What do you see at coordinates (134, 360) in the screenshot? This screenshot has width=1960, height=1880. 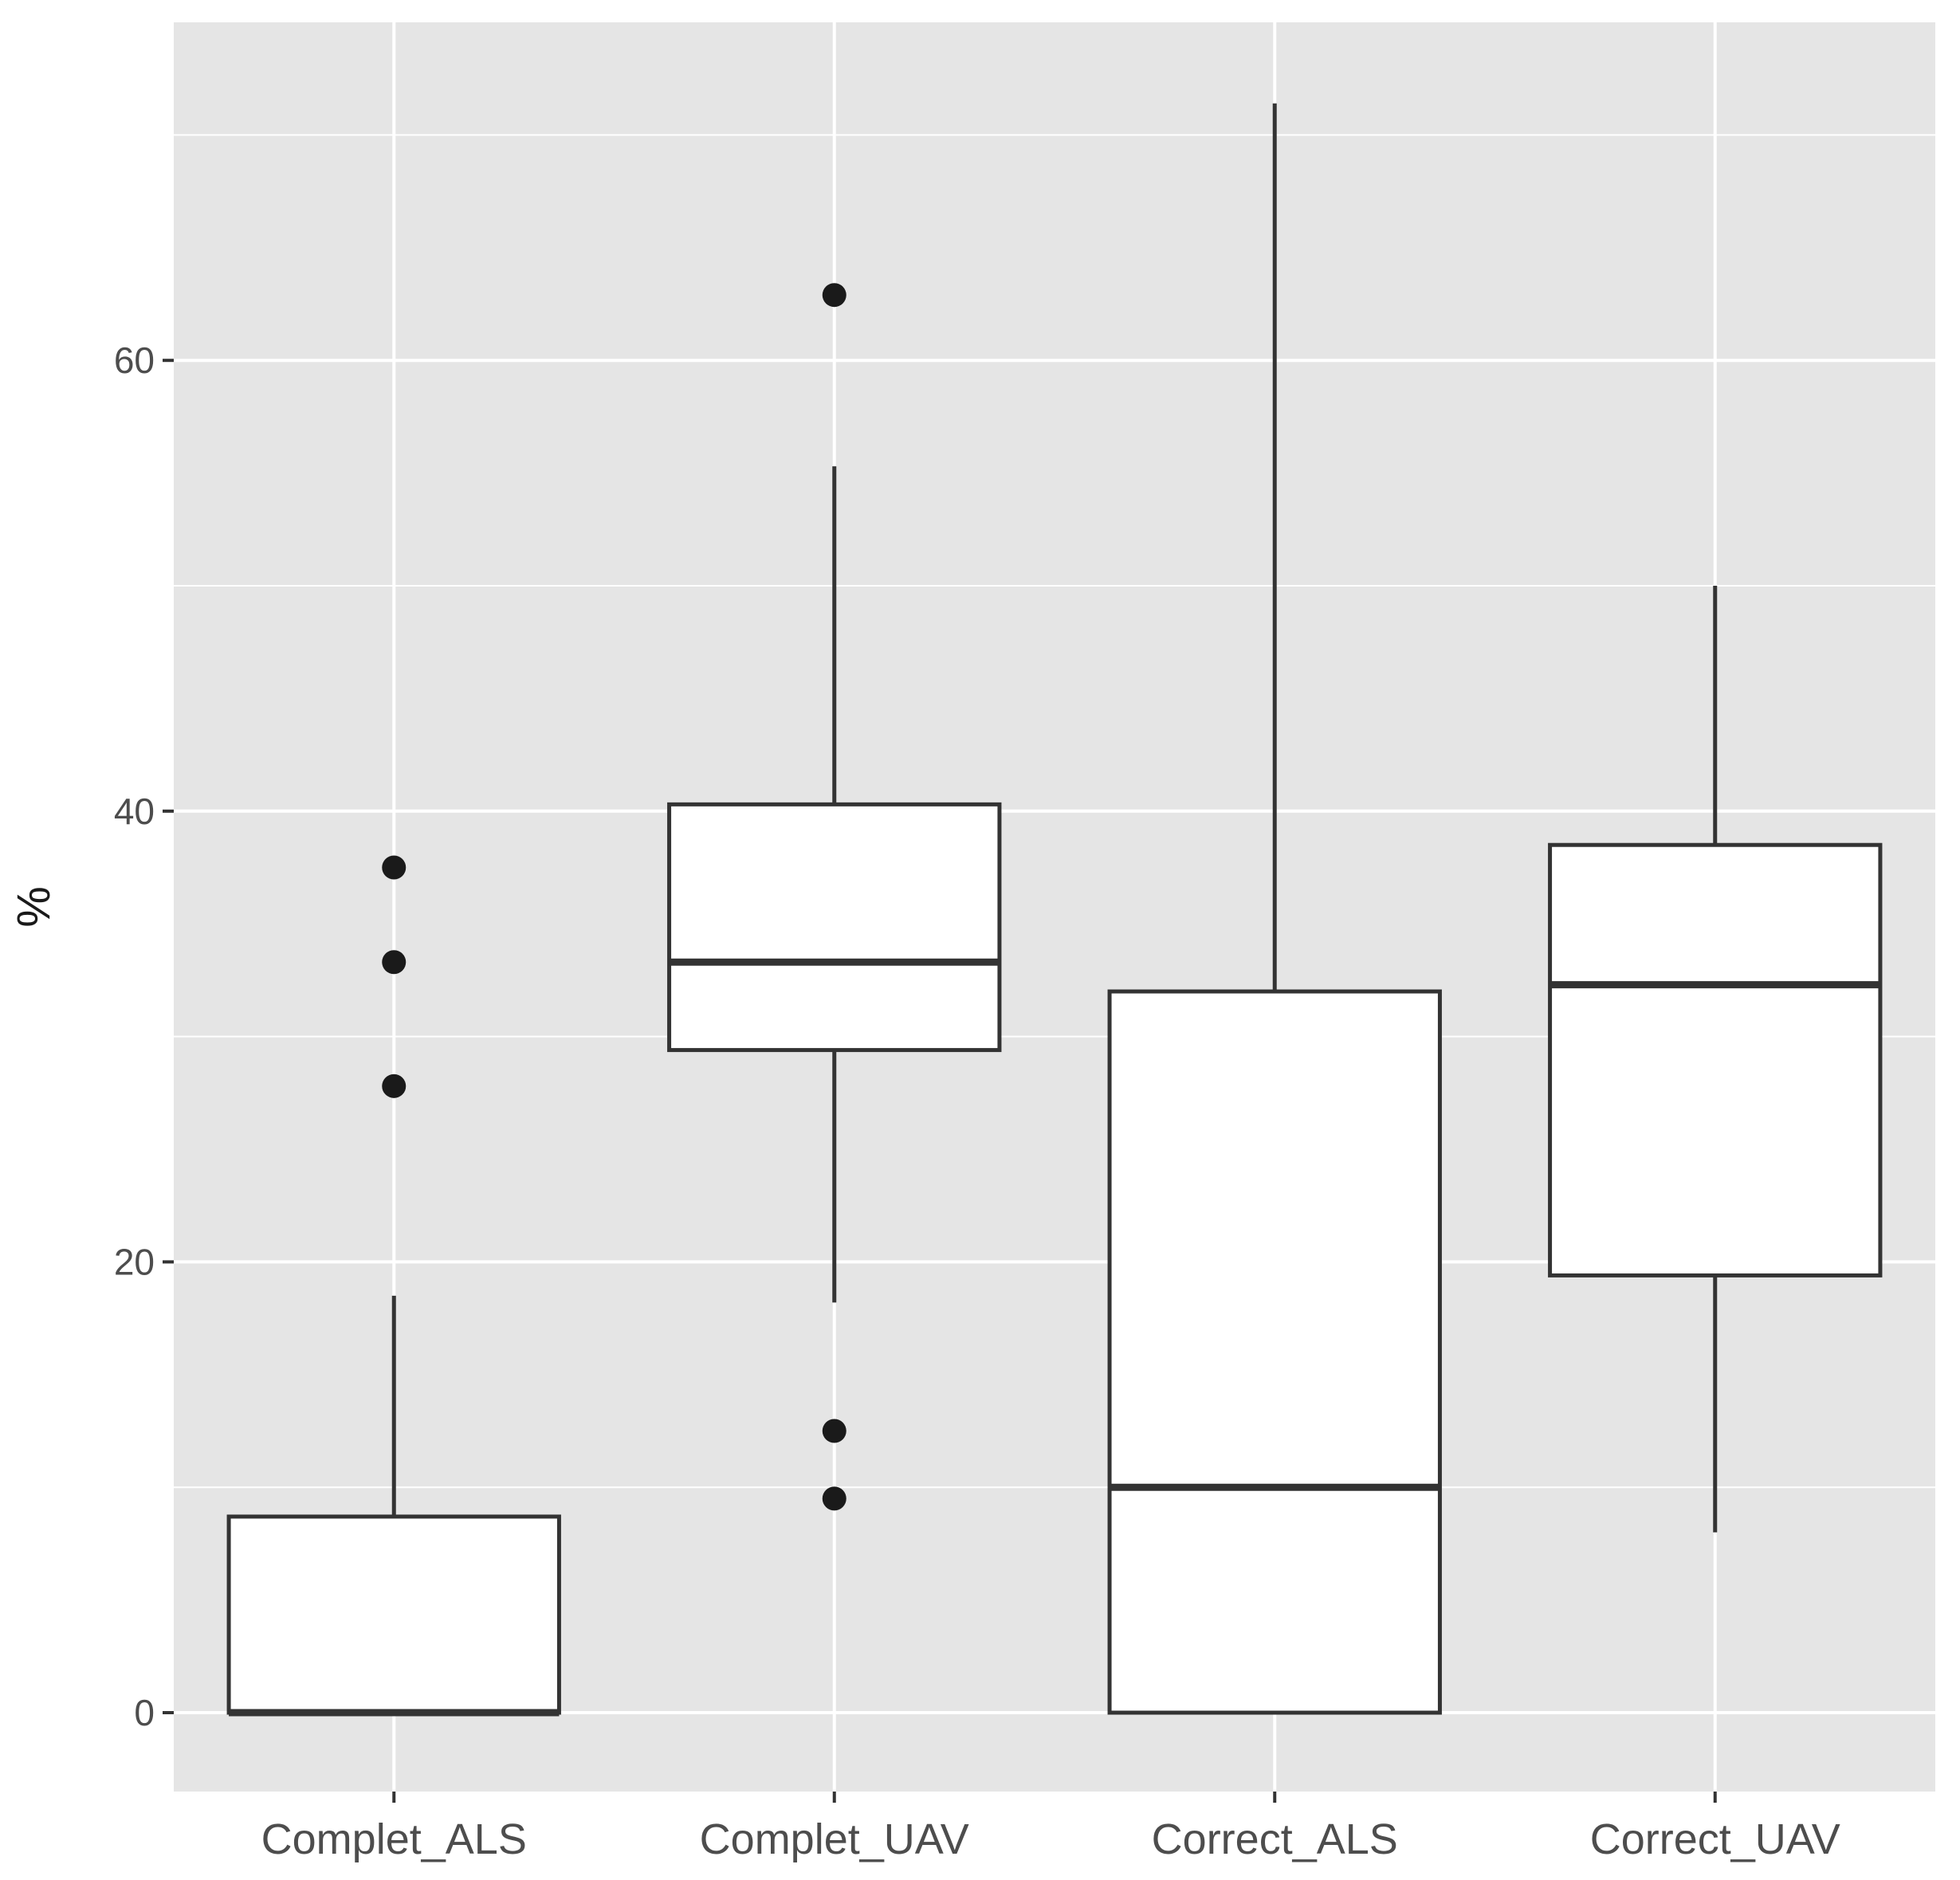 I see `y-tick-label: 60` at bounding box center [134, 360].